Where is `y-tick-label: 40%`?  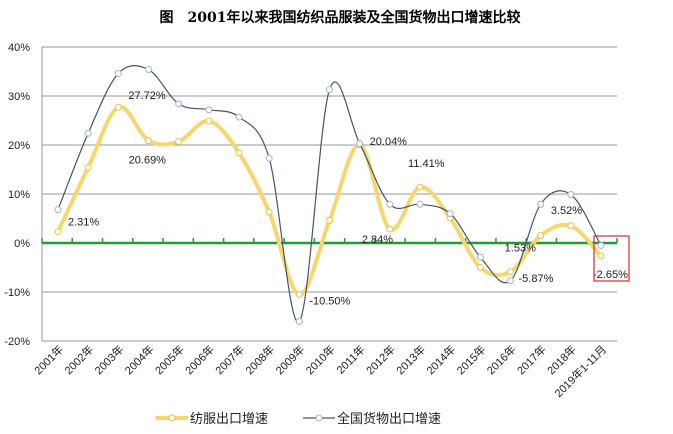
y-tick-label: 40% is located at coordinates (19, 48).